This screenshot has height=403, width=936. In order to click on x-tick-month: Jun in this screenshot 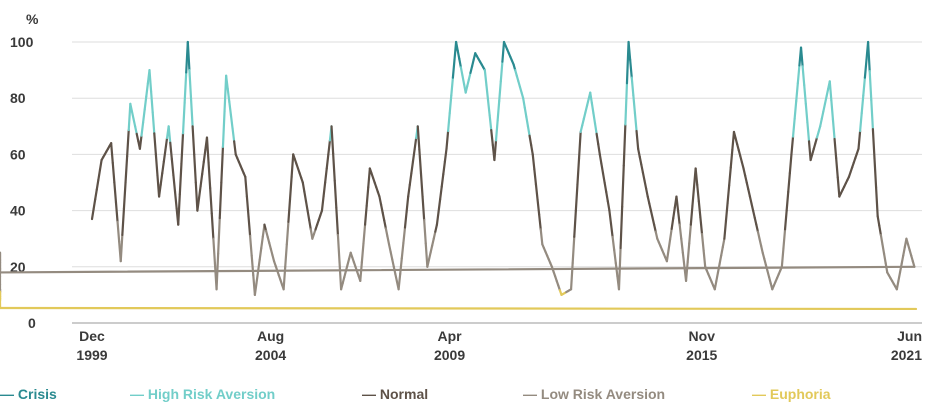, I will do `click(909, 336)`.